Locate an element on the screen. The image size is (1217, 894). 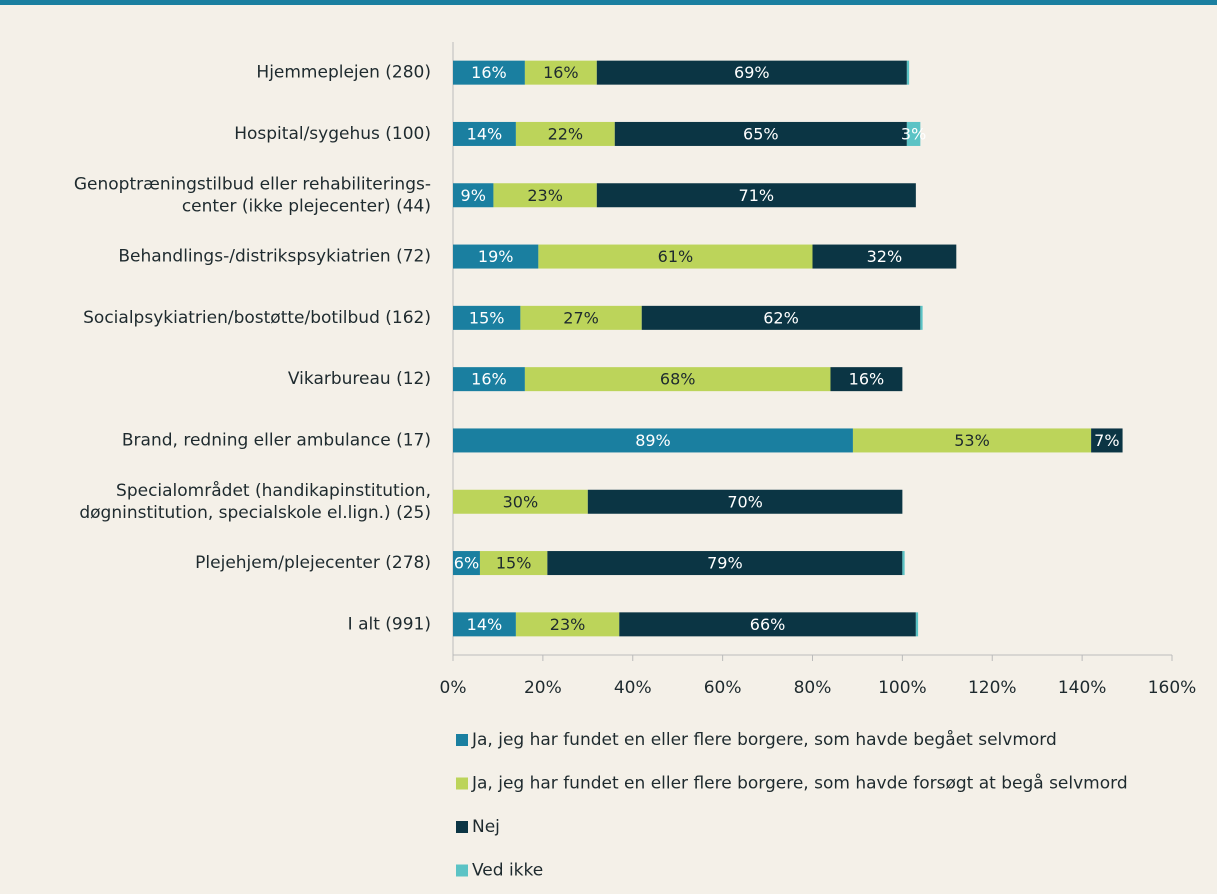
category-label: Plejehjem/plejecenter (278) is located at coordinates (313, 563).